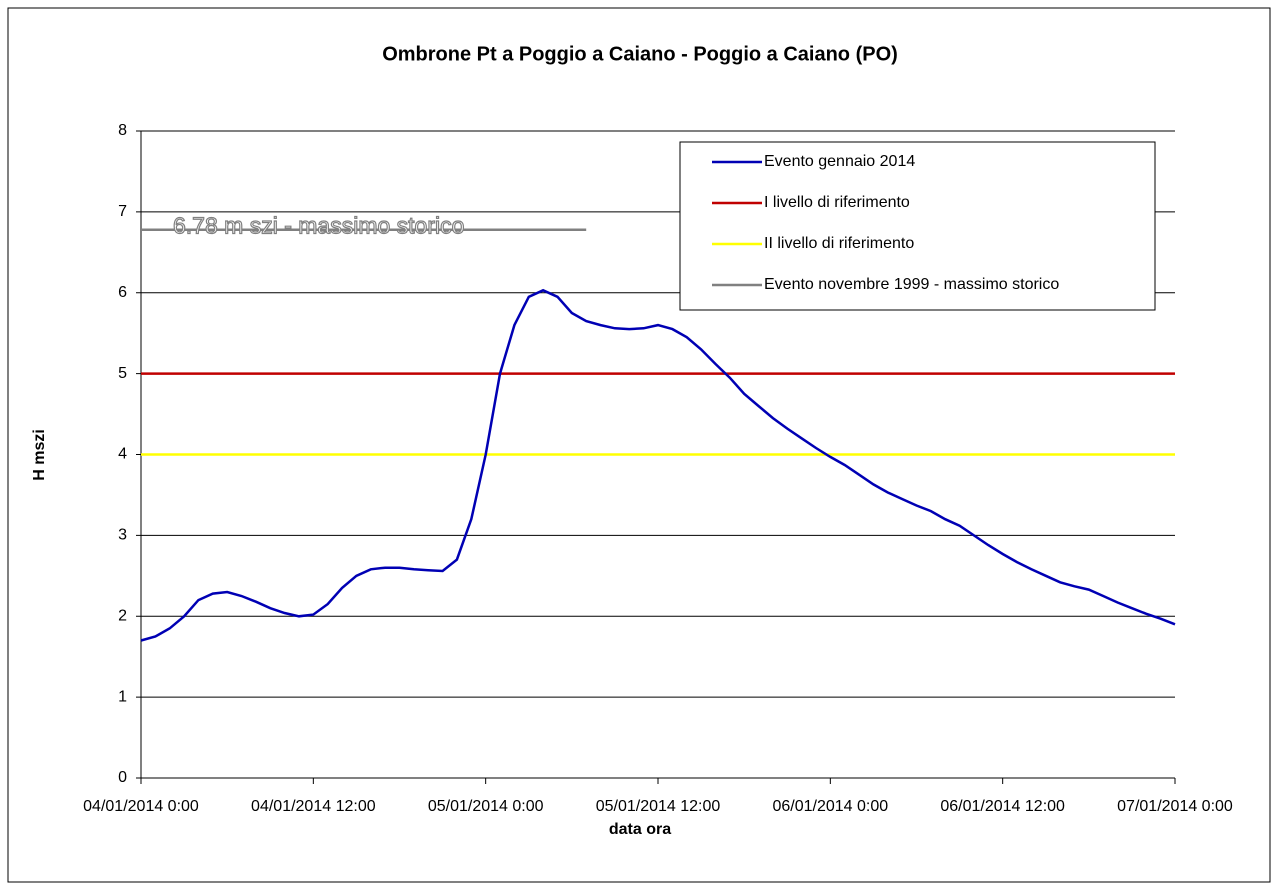 The image size is (1278, 890). I want to click on legend-label: Evento gennaio 2014, so click(839, 161).